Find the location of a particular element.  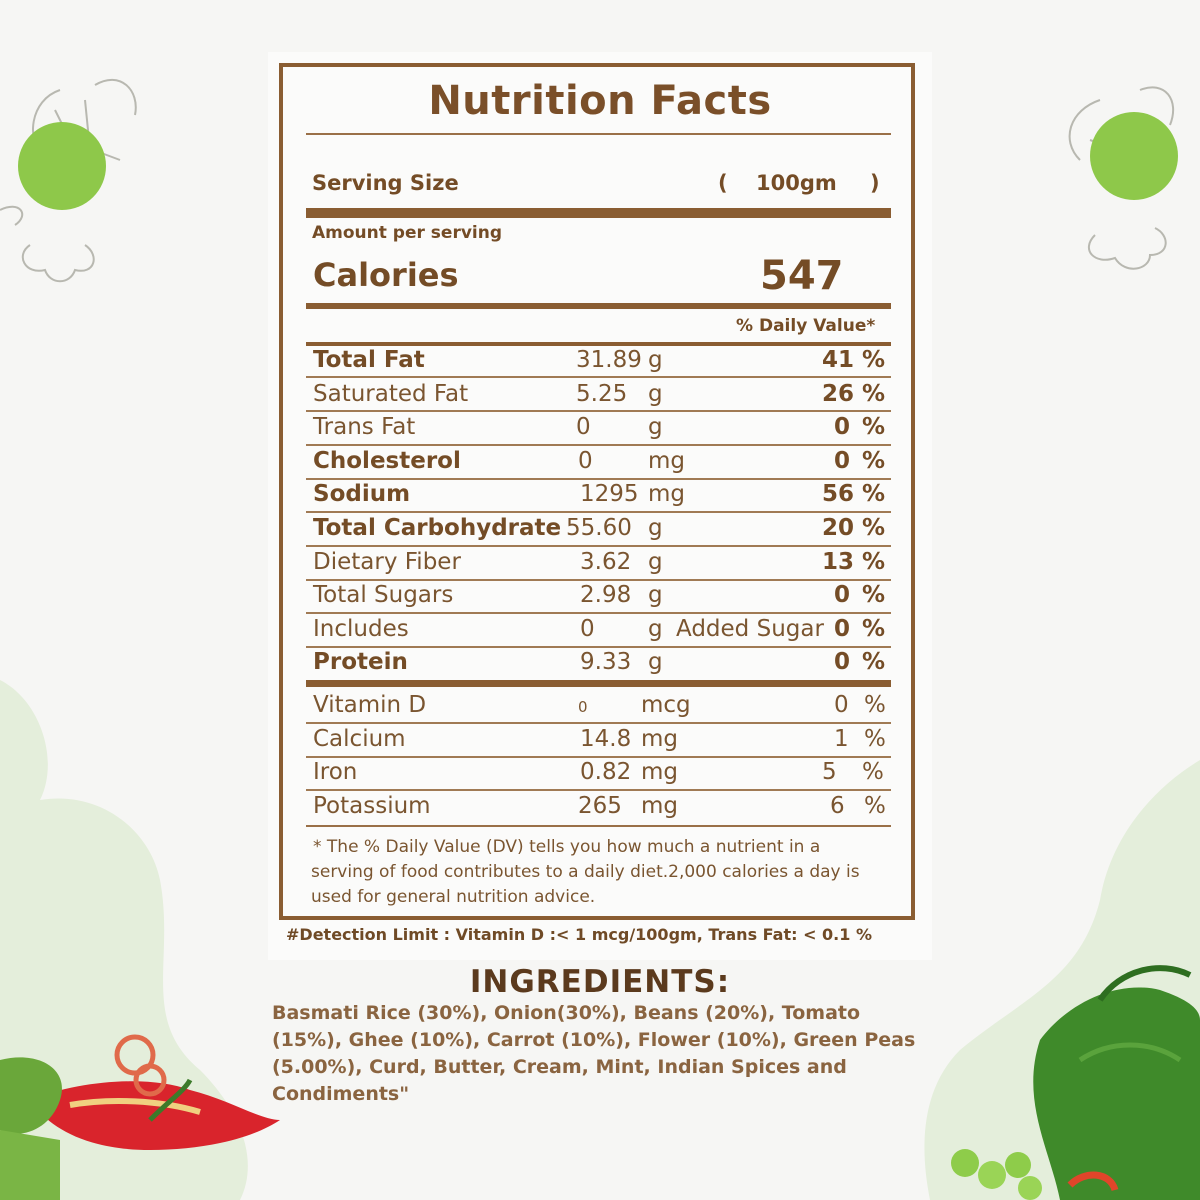

nutrient-name: Trans Fat is located at coordinates (364, 427).